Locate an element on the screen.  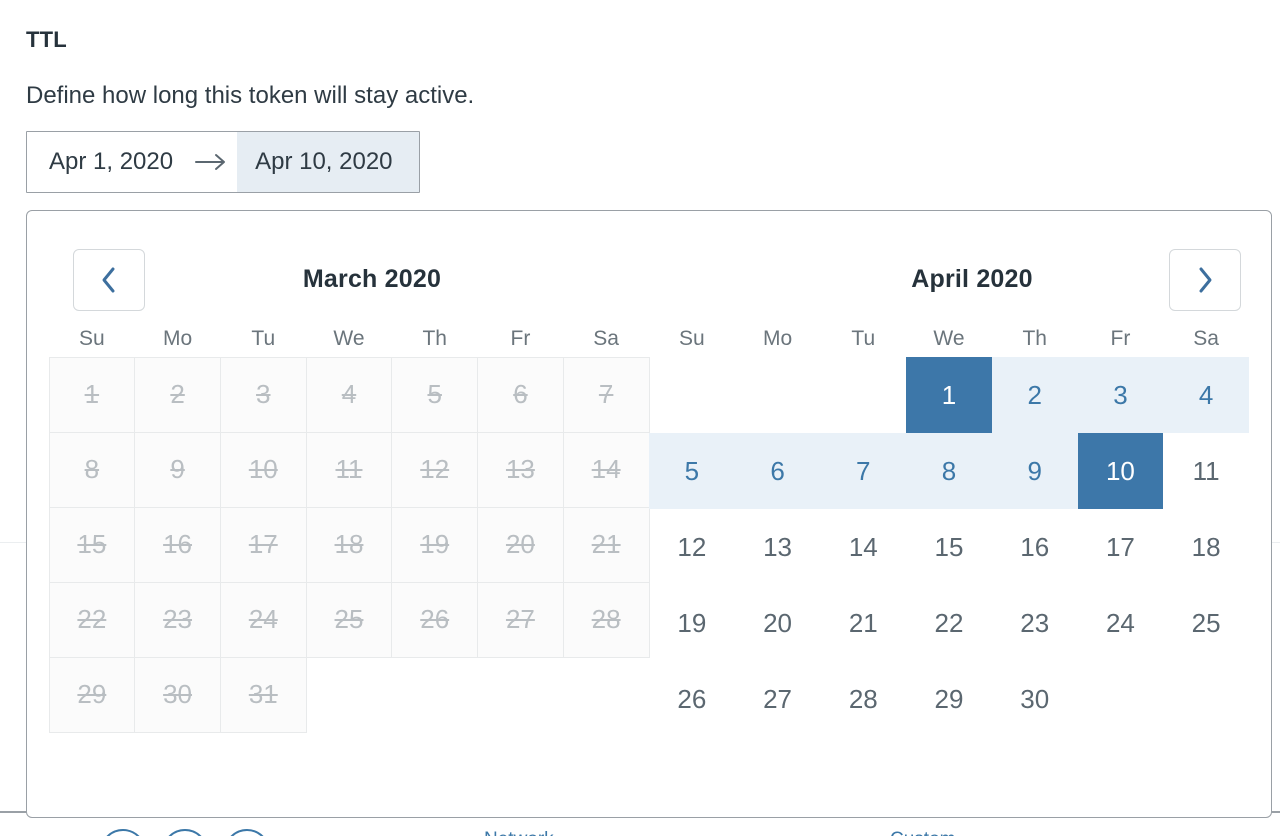
day-cell-march-20: 20 is located at coordinates (520, 544).